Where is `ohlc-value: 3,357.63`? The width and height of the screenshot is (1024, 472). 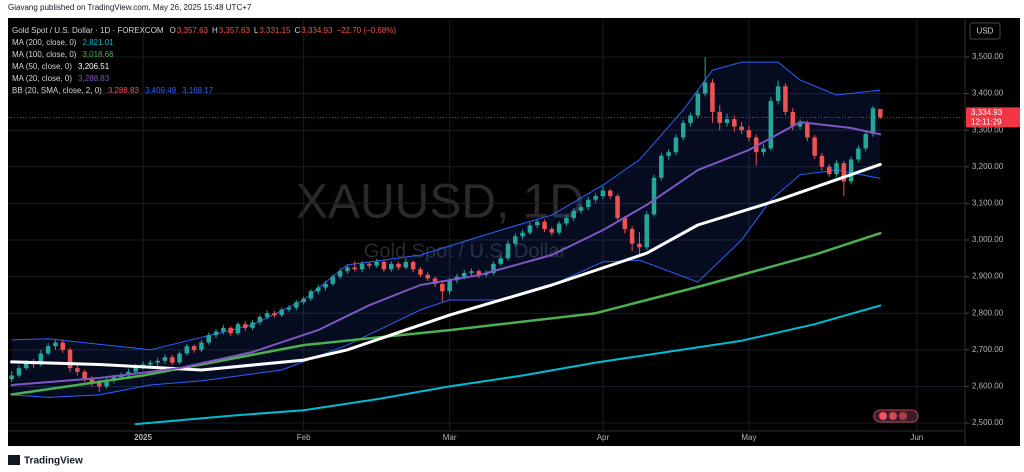
ohlc-value: 3,357.63 is located at coordinates (235, 30).